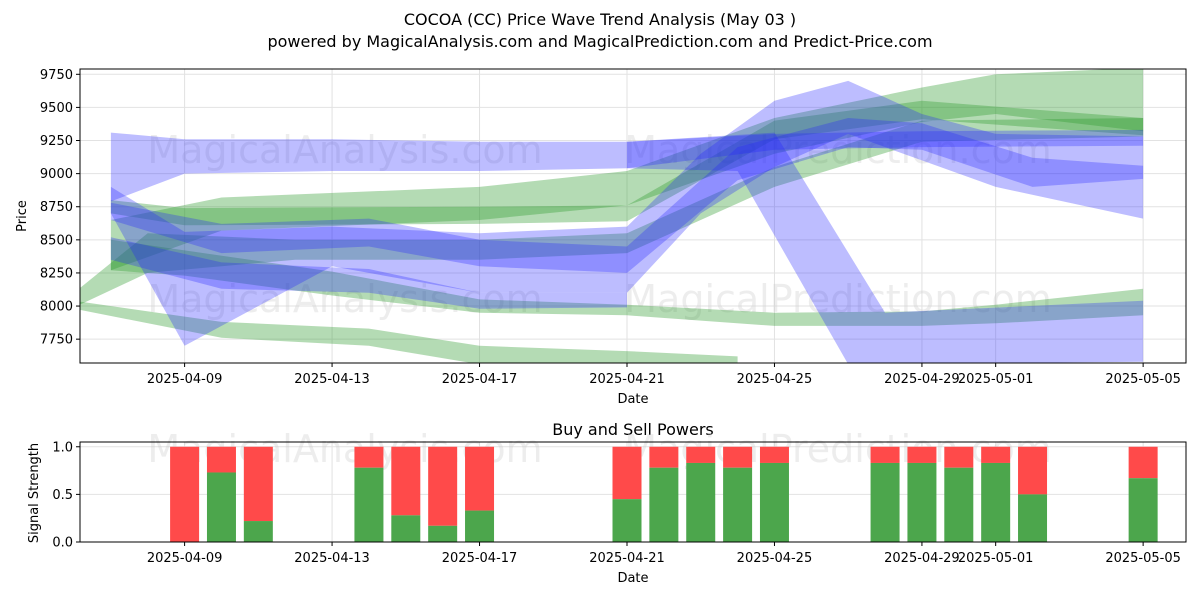  I want to click on price-y-tick-label: 9750, so click(56, 75).